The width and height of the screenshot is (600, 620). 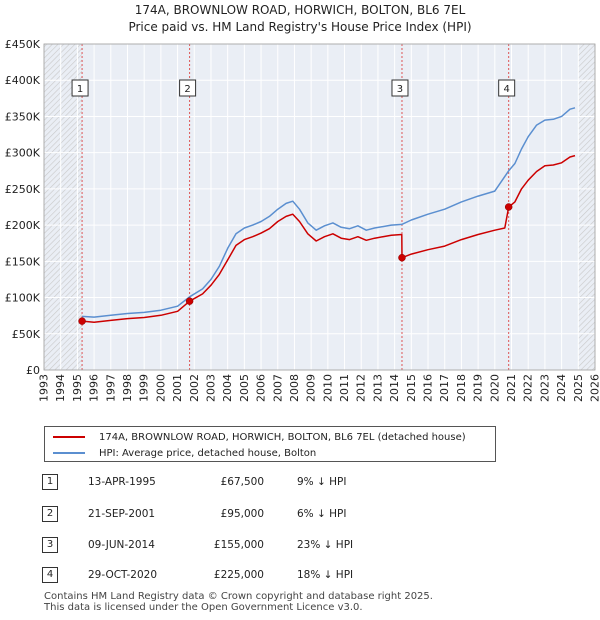 What do you see at coordinates (23, 44) in the screenshot?
I see `y-tick-label: £450K` at bounding box center [23, 44].